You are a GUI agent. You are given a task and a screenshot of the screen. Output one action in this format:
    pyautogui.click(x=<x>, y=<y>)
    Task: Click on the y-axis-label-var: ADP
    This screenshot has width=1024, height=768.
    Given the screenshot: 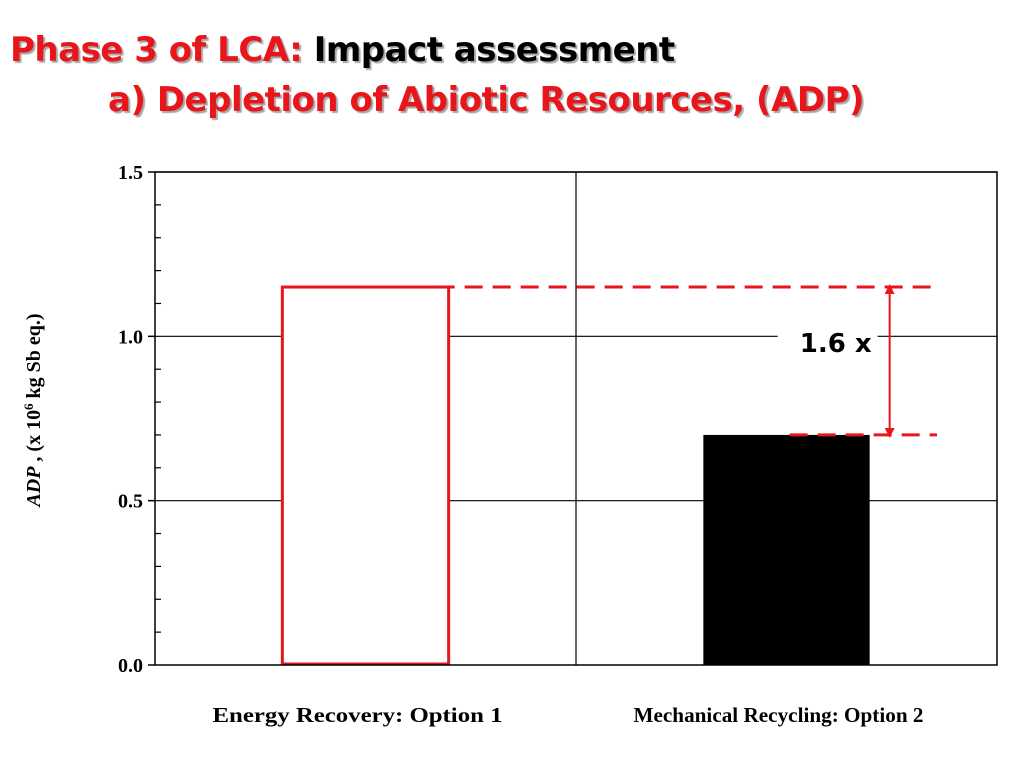 What is the action you would take?
    pyautogui.click(x=34, y=487)
    